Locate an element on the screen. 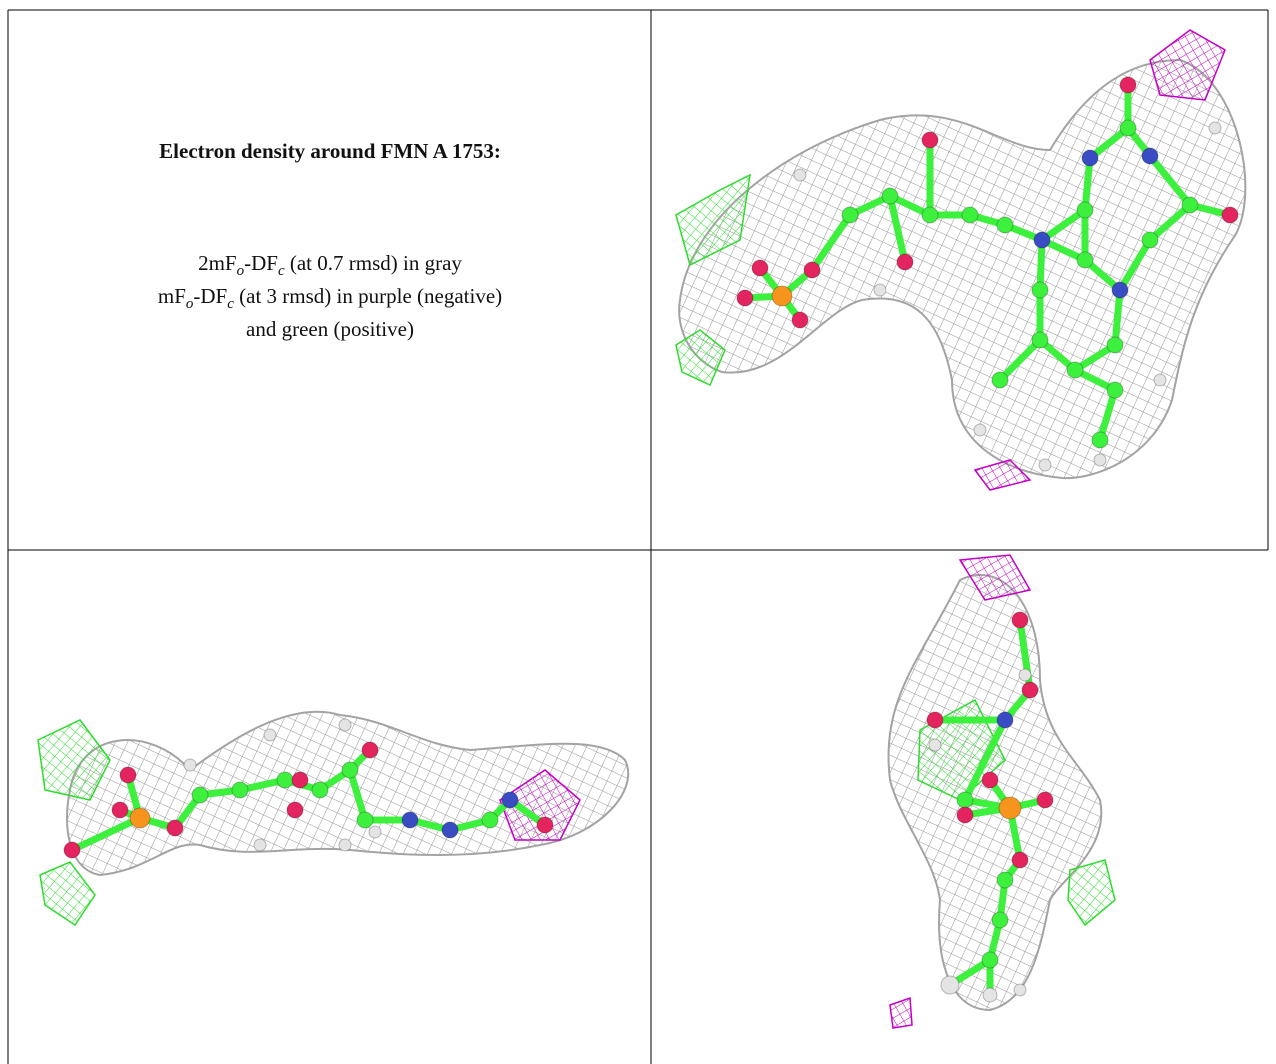  subscript: c is located at coordinates (230, 304).